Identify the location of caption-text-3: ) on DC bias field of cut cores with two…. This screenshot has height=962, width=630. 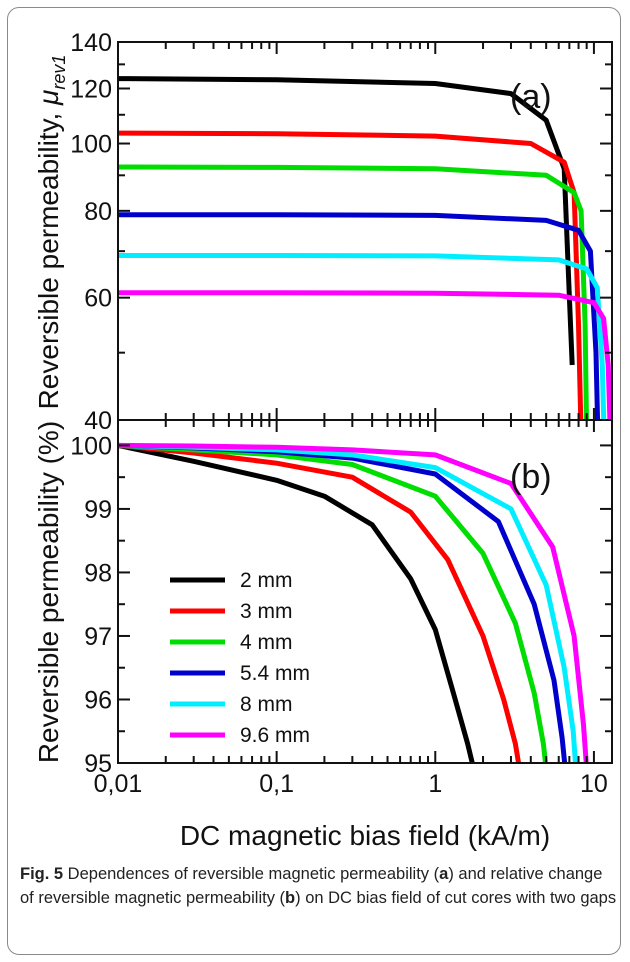
(456, 898).